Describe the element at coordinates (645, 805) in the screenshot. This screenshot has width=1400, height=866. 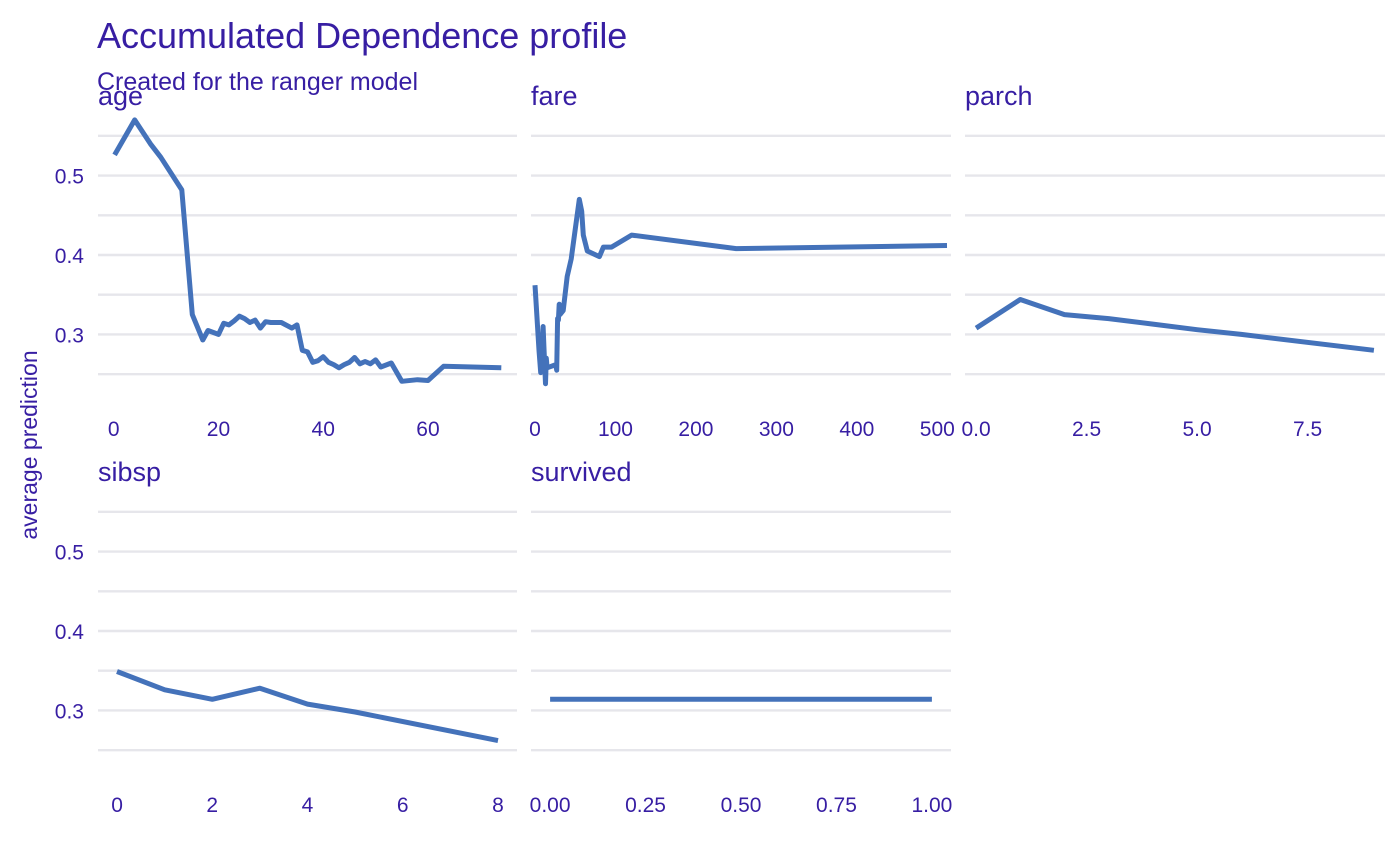
I see `x-tick-label: 0.25` at that location.